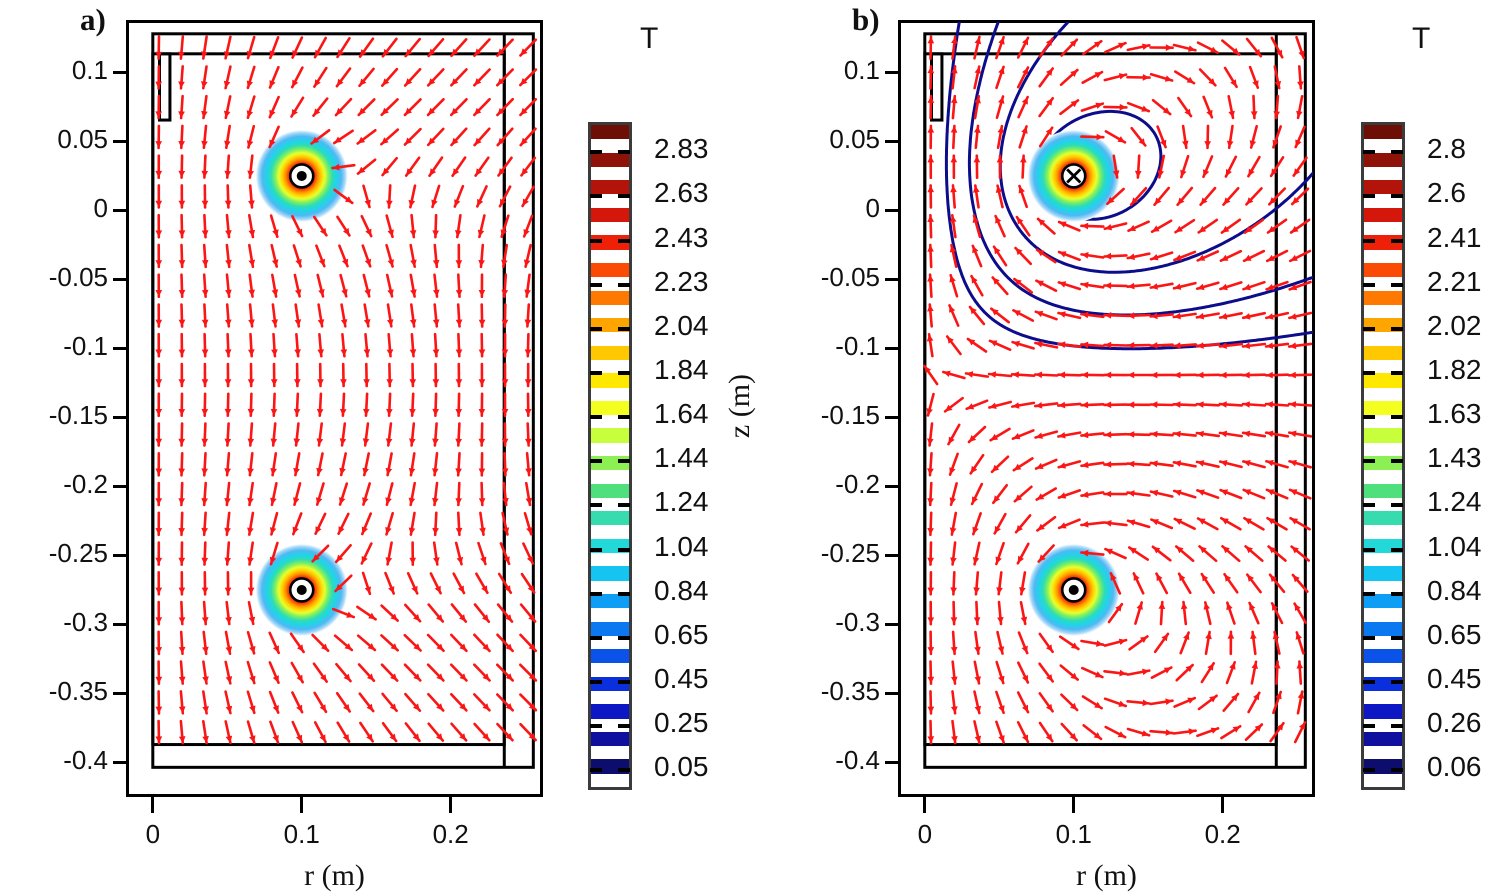  Describe the element at coordinates (1222, 834) in the screenshot. I see `xtick-label-b-2: 0.2` at that location.